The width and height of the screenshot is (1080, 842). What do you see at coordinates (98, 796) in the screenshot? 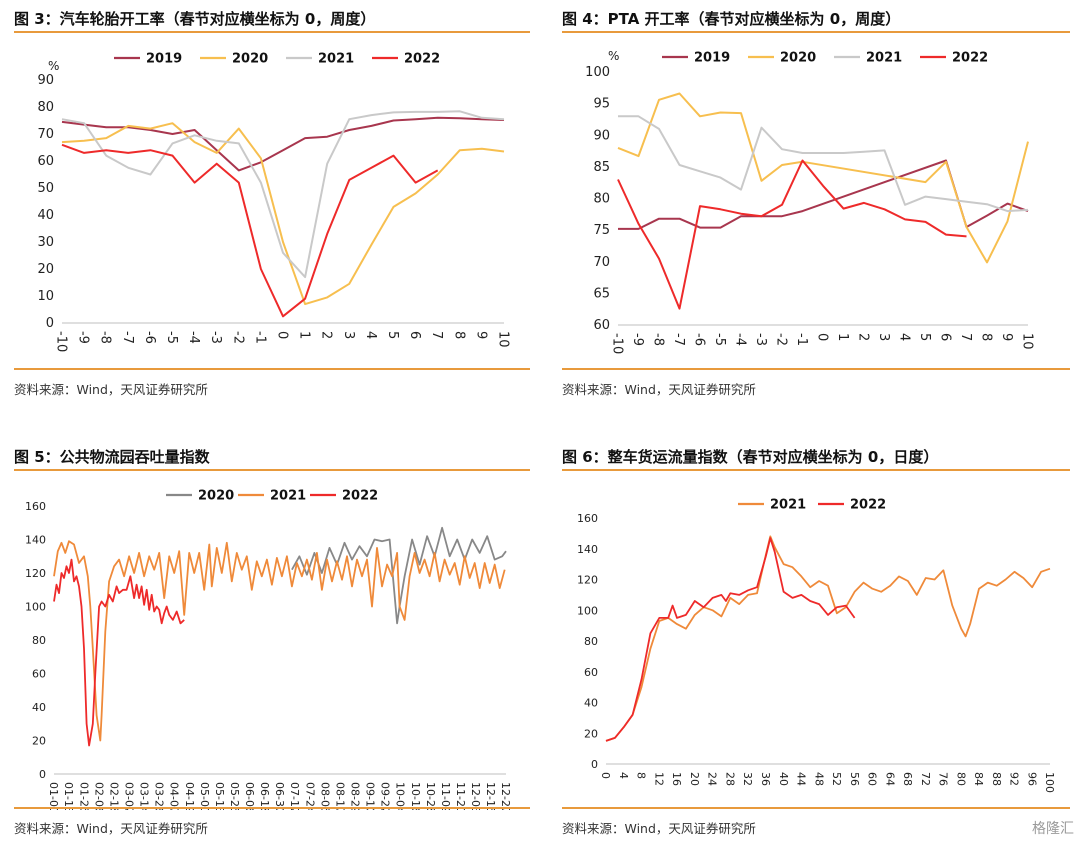
I see `x-tick-label: 02-06` at bounding box center [98, 796].